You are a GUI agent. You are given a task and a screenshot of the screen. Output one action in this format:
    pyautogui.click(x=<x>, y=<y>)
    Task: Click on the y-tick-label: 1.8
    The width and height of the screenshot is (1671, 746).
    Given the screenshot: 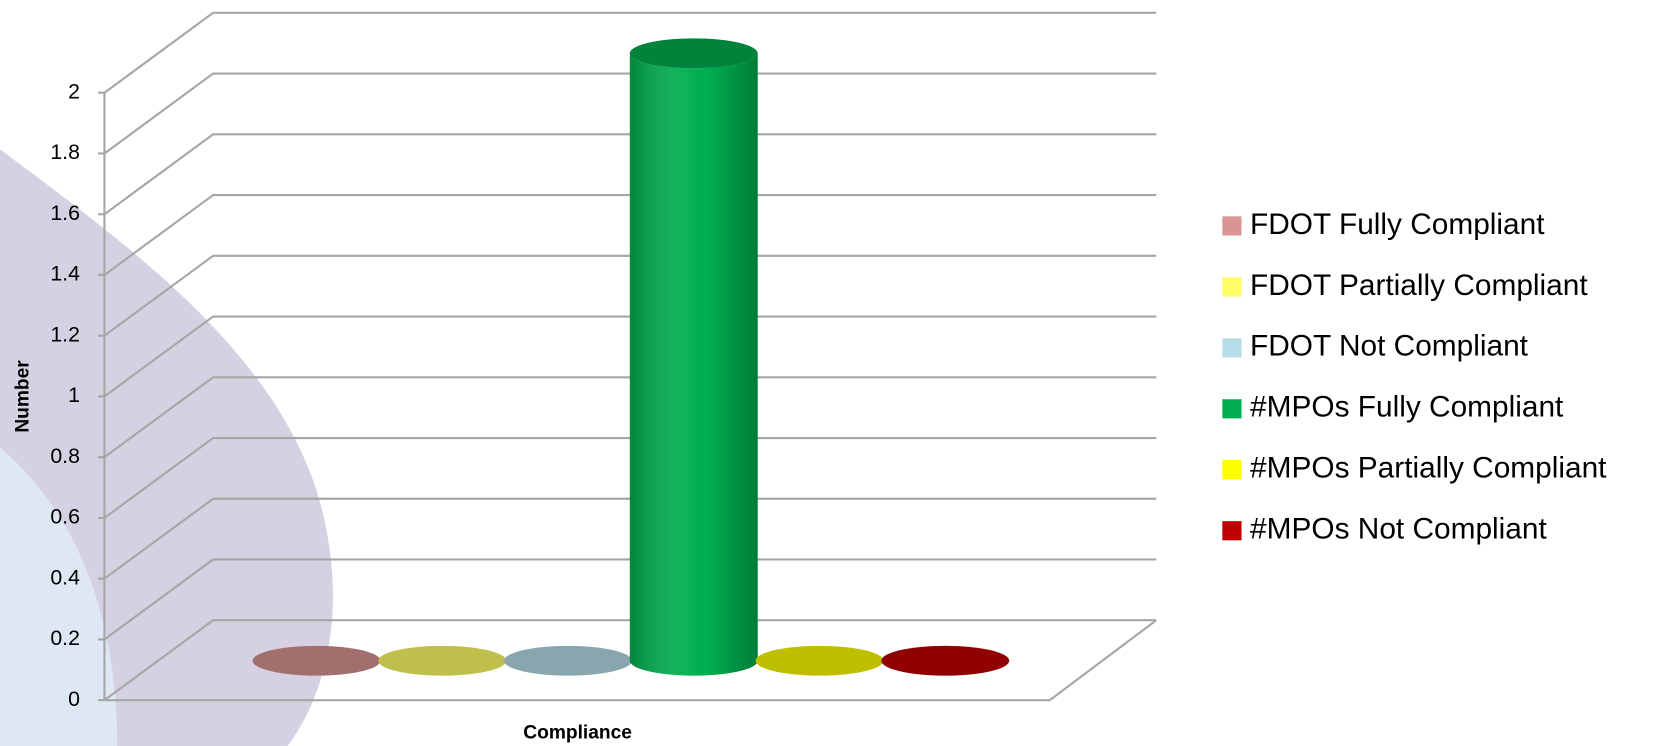 What is the action you would take?
    pyautogui.click(x=65, y=152)
    